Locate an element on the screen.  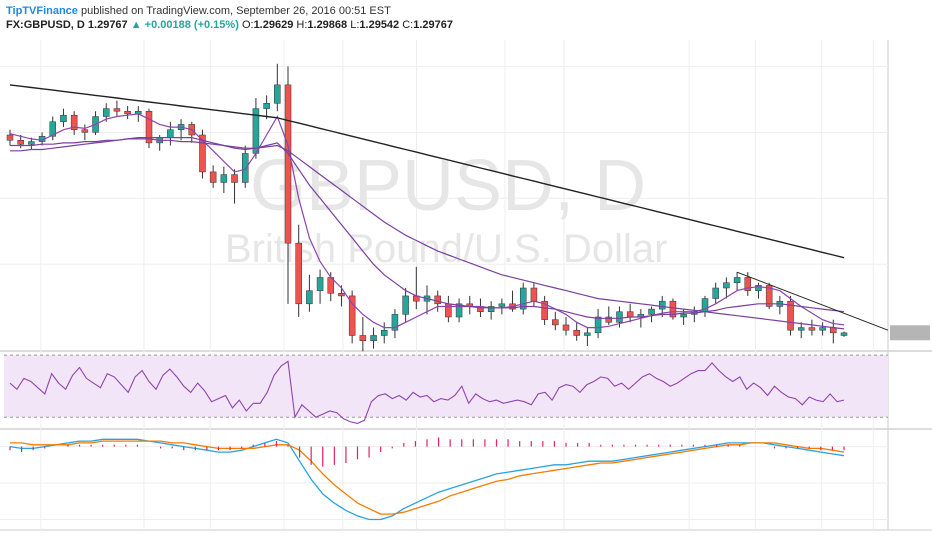
open-label: O: is located at coordinates (247, 25).